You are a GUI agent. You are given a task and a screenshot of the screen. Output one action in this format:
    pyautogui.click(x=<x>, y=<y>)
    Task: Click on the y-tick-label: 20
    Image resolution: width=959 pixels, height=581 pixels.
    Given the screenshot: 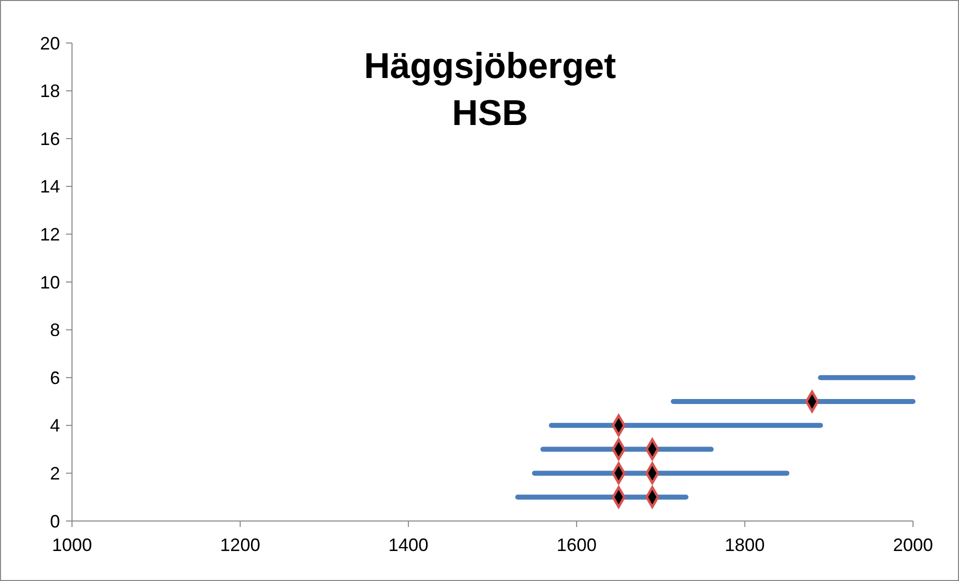 What is the action you would take?
    pyautogui.click(x=50, y=43)
    